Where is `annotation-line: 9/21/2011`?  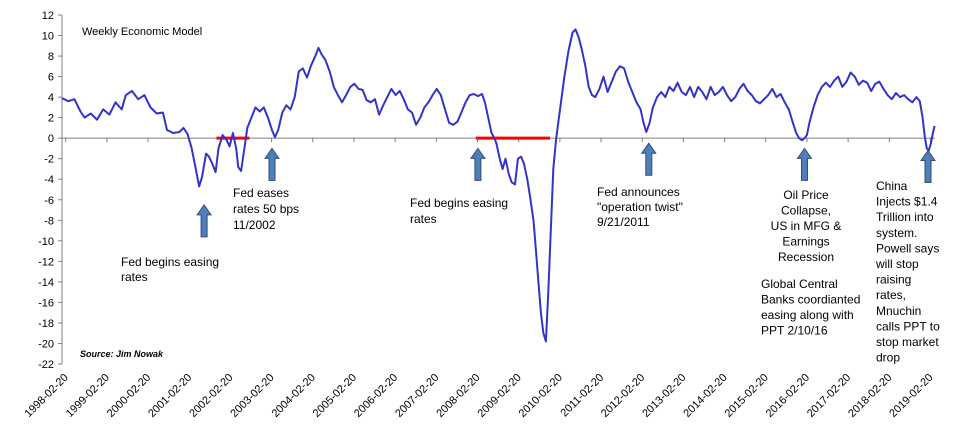 annotation-line: 9/21/2011 is located at coordinates (623, 222).